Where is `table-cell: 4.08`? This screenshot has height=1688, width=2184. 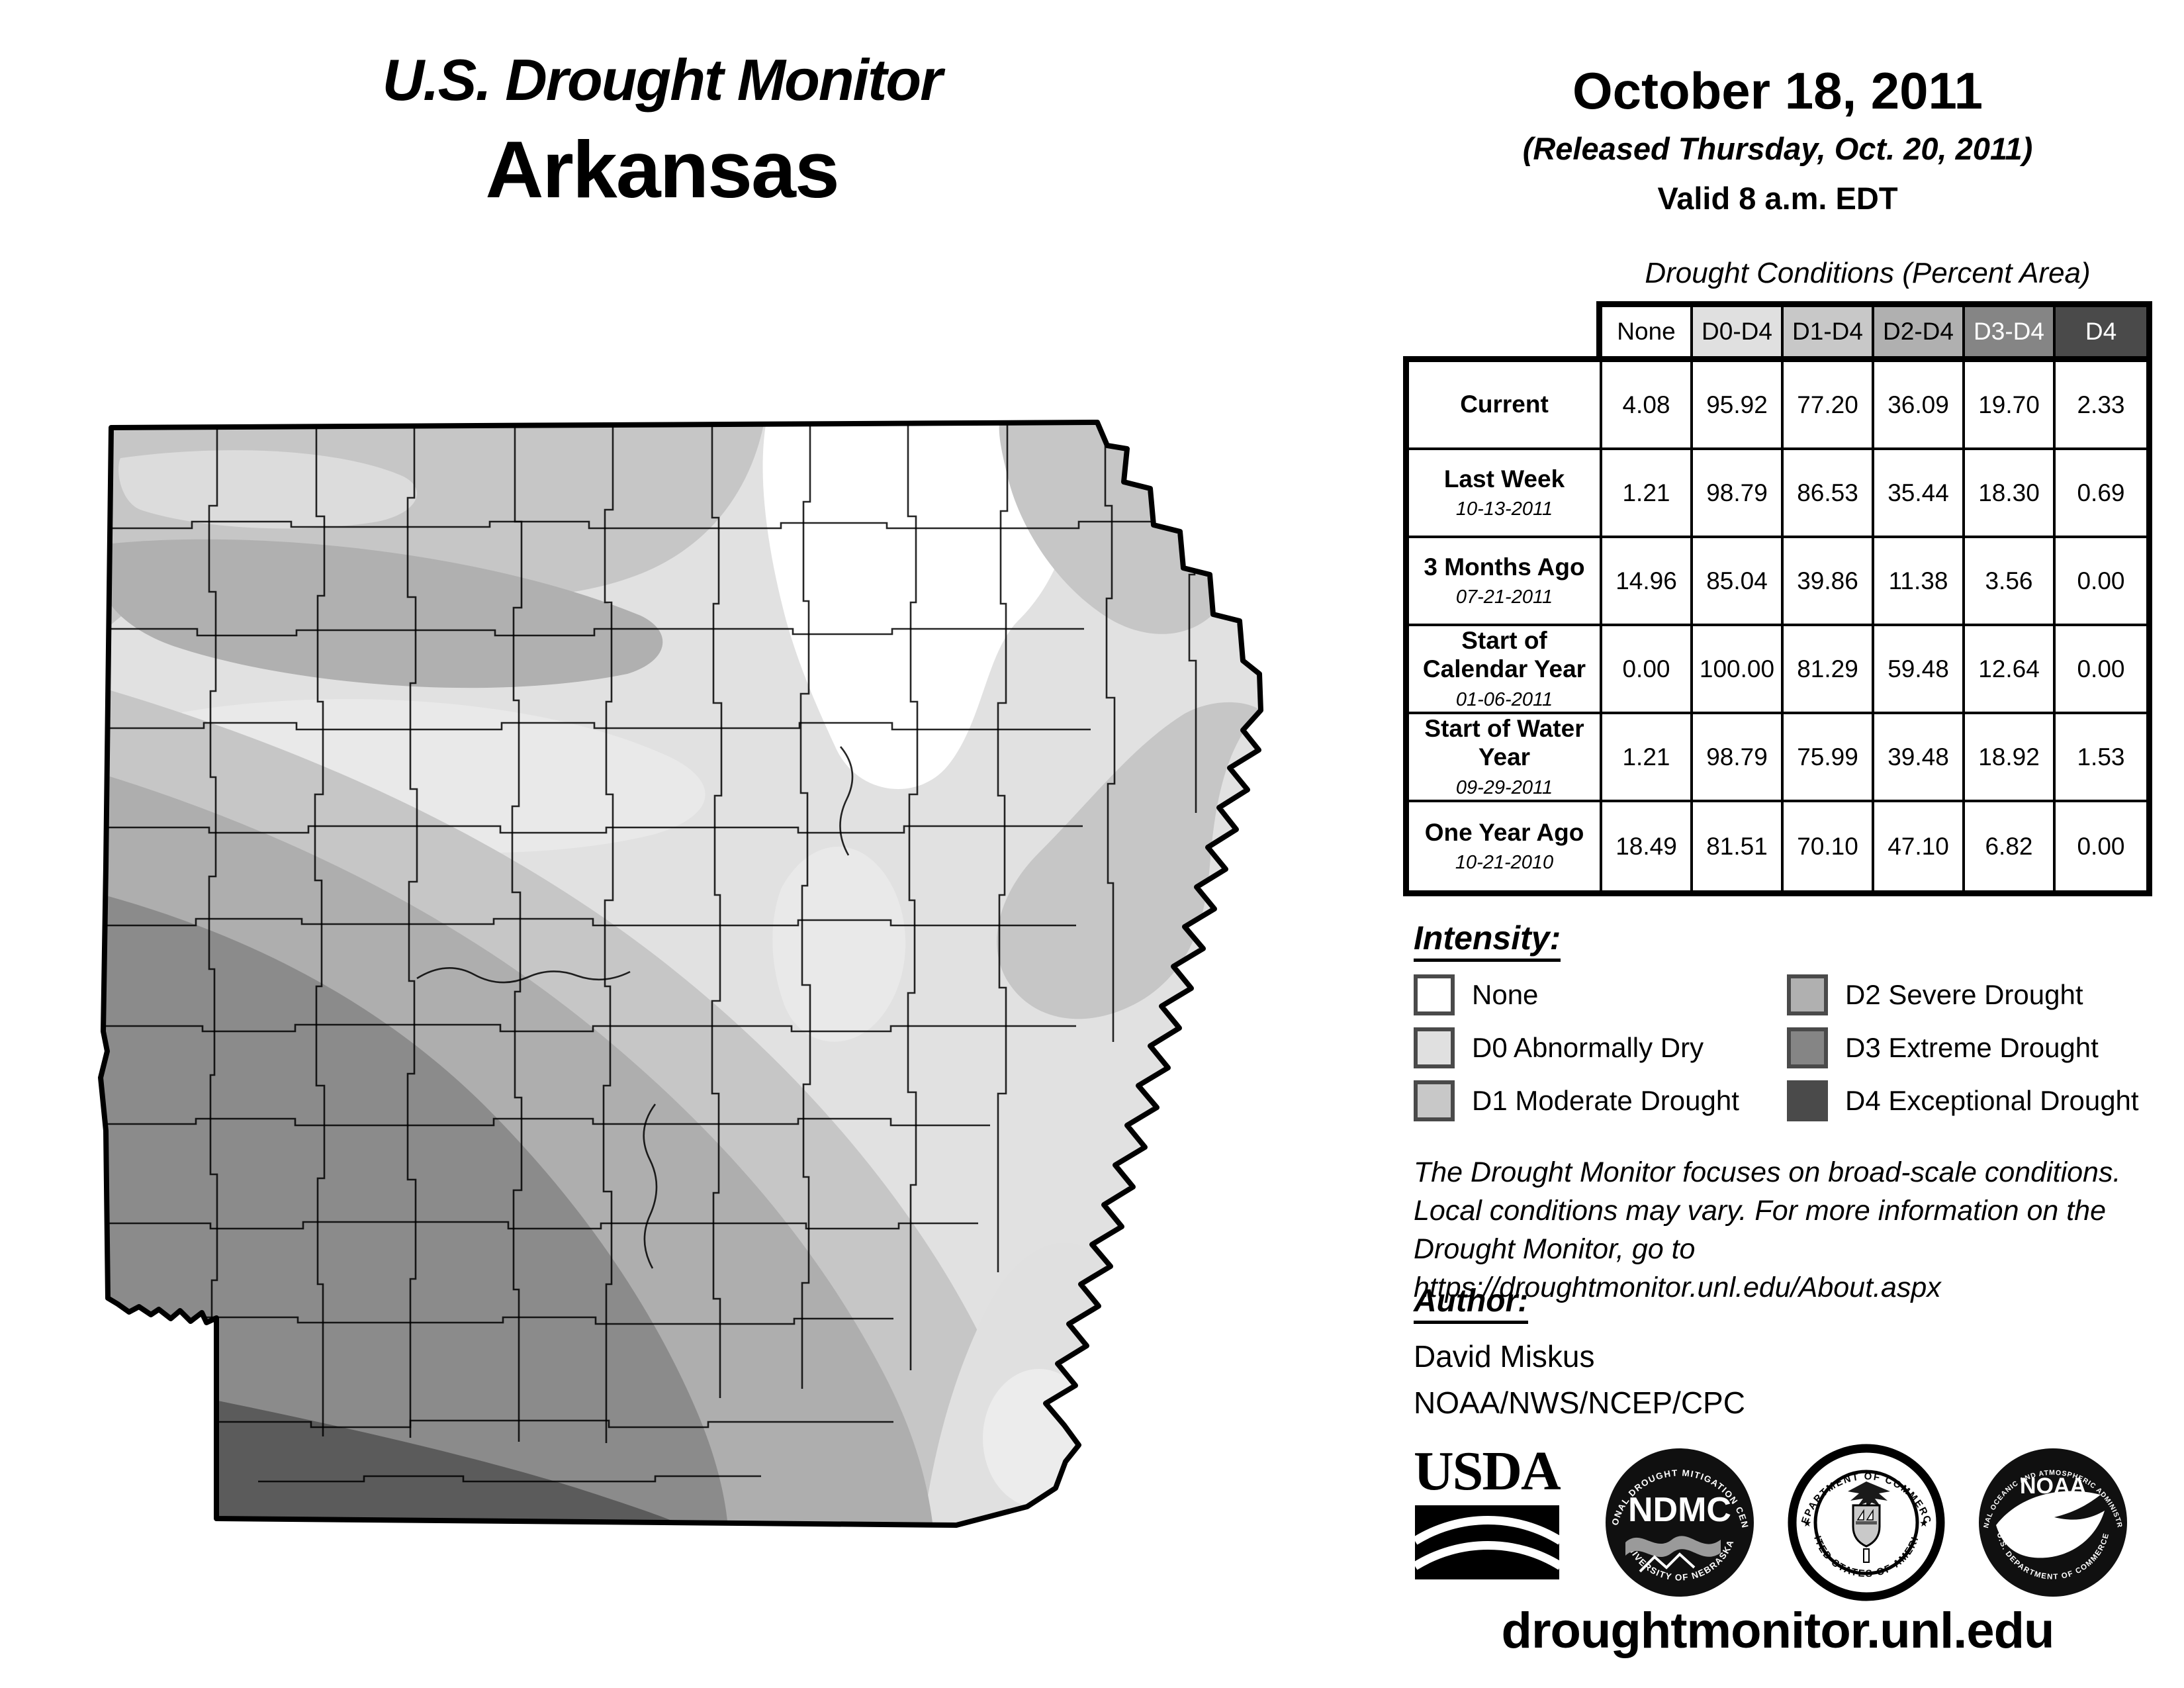
table-cell: 4.08 is located at coordinates (1647, 406).